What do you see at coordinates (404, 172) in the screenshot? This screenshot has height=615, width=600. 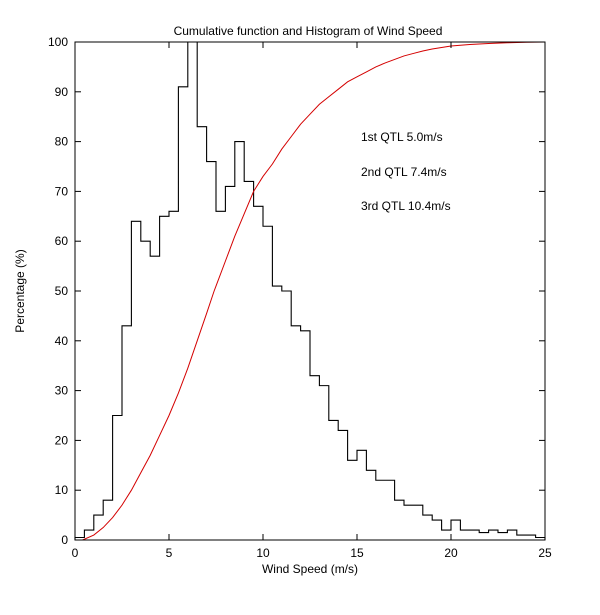 I see `annotation-qtl-2: 2nd QTL 7.4m/s` at bounding box center [404, 172].